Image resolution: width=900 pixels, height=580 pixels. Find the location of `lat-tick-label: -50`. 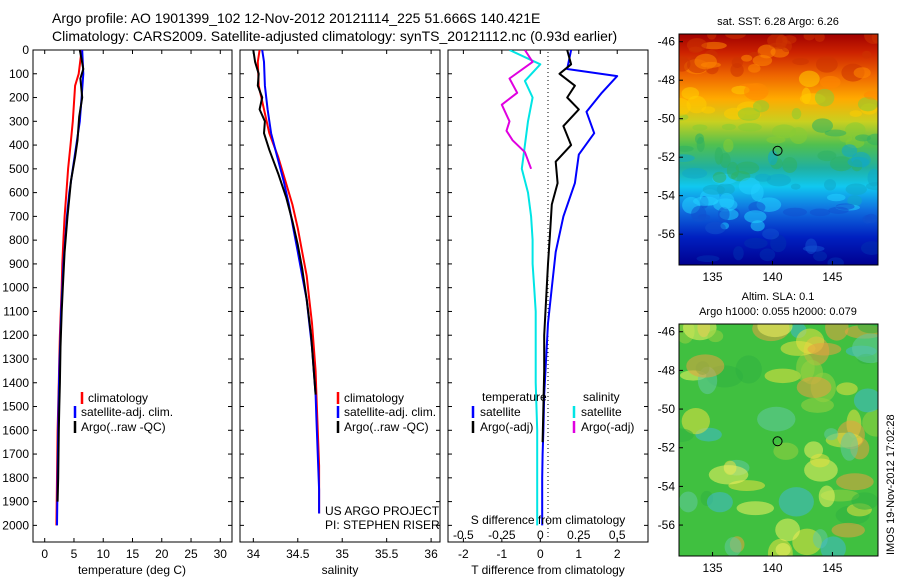

lat-tick-label: -50 is located at coordinates (667, 119).